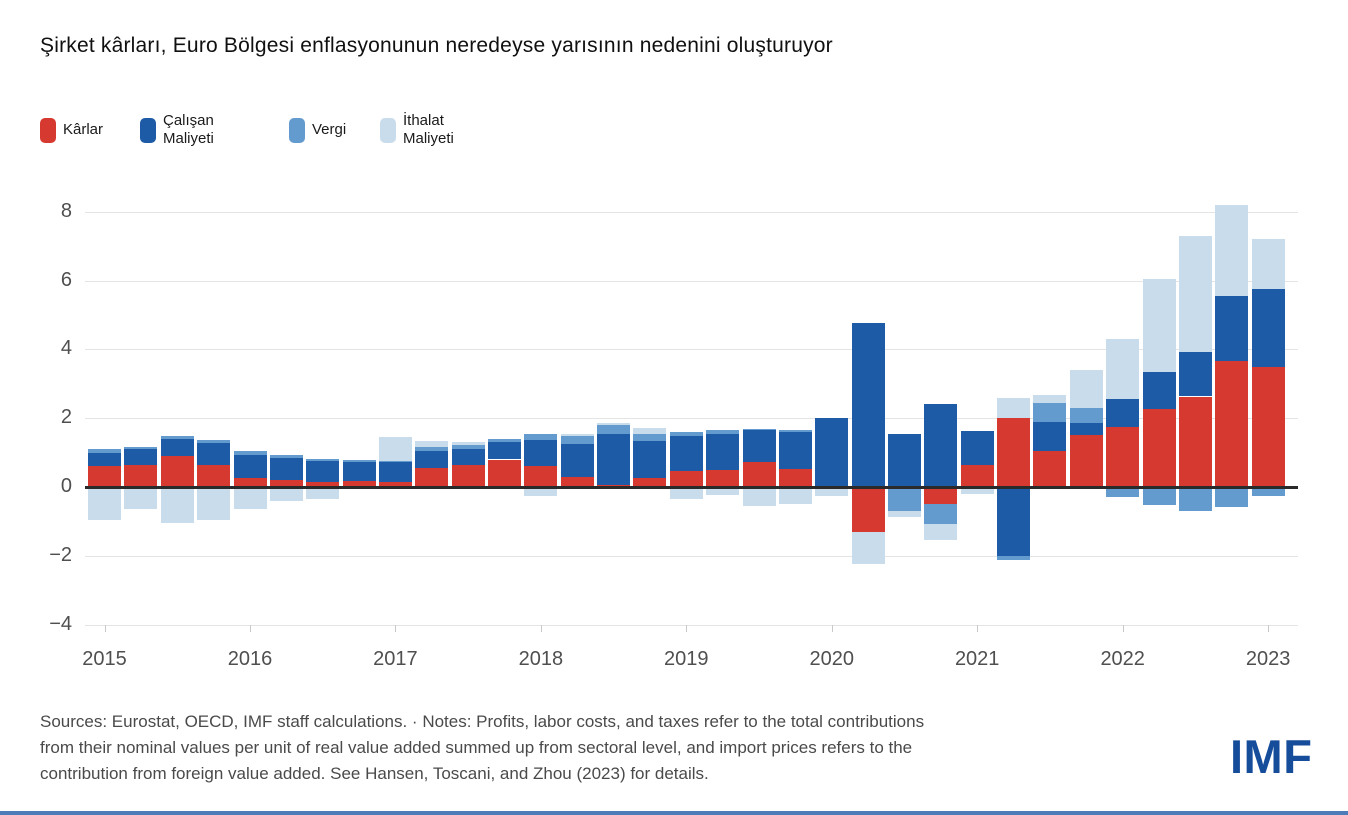 The width and height of the screenshot is (1348, 815). I want to click on y-tick-label-2: 2, so click(66, 417).